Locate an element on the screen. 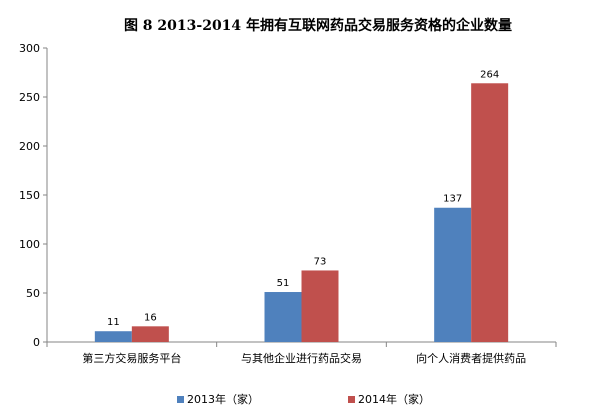 The image size is (603, 418). x-category-label: 向个人消费者提供药品 is located at coordinates (471, 358).